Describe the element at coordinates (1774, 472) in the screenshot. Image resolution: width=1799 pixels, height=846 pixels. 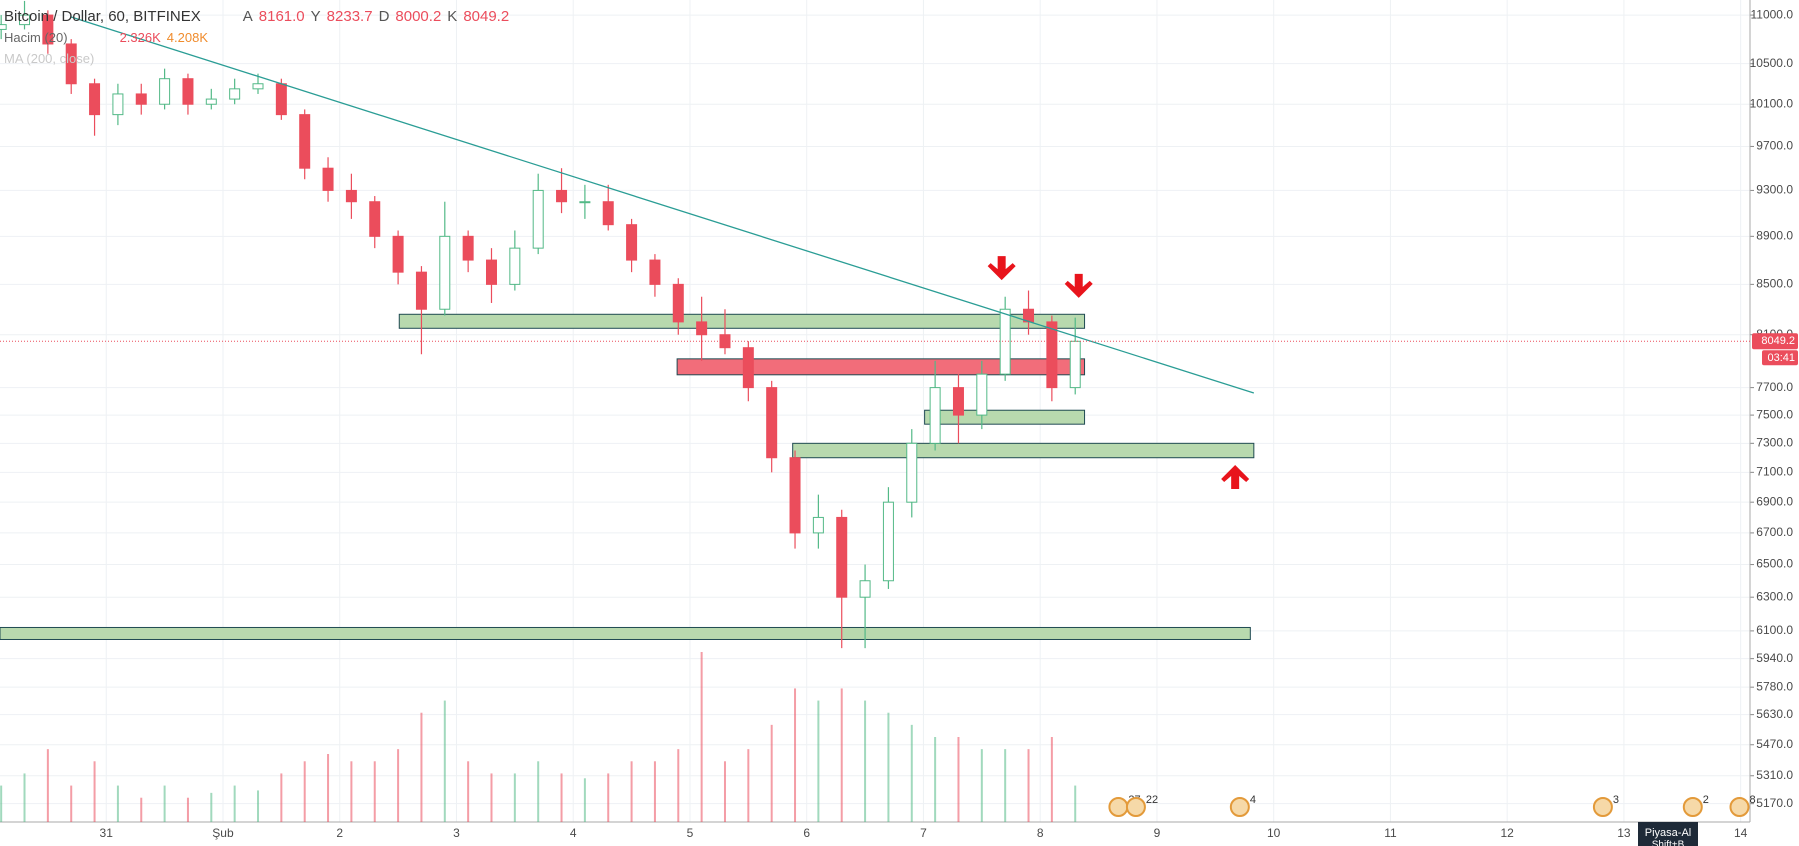
I see `y-tick-label: 7100.0` at that location.